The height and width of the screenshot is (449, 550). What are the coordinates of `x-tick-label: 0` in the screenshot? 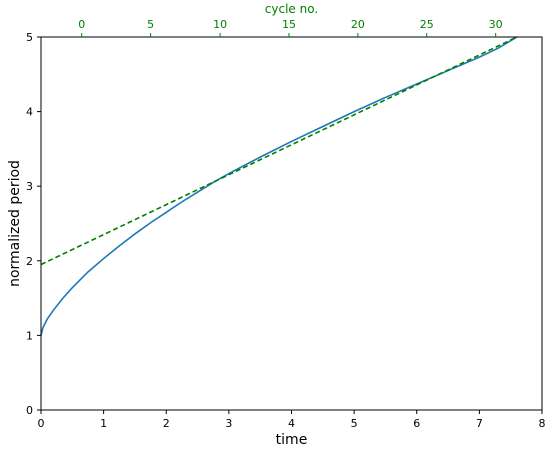 It's located at (41, 423).